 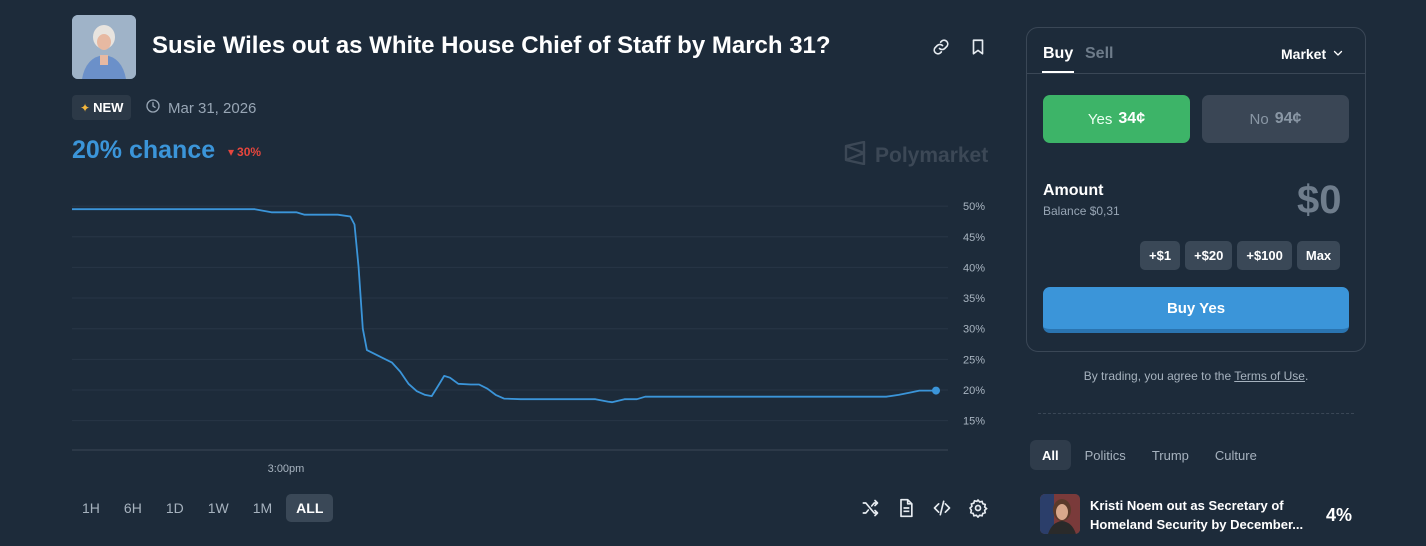 I want to click on polymarket-wordmark: Polymarket, so click(x=932, y=155).